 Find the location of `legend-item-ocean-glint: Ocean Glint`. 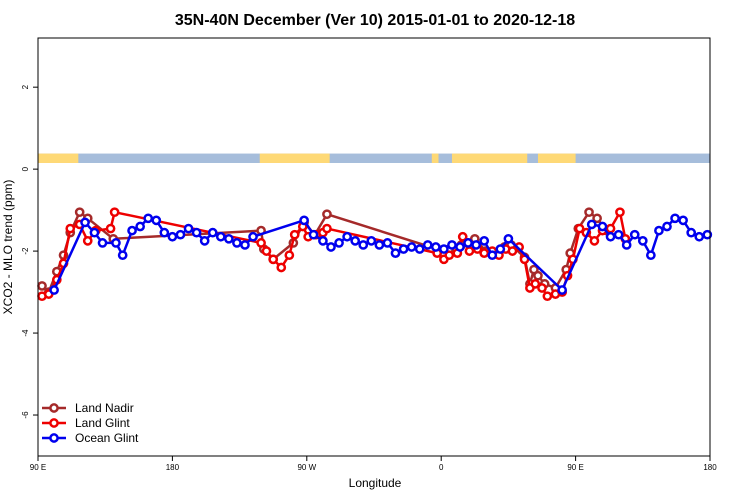

legend-item-ocean-glint: Ocean Glint is located at coordinates (90, 438).